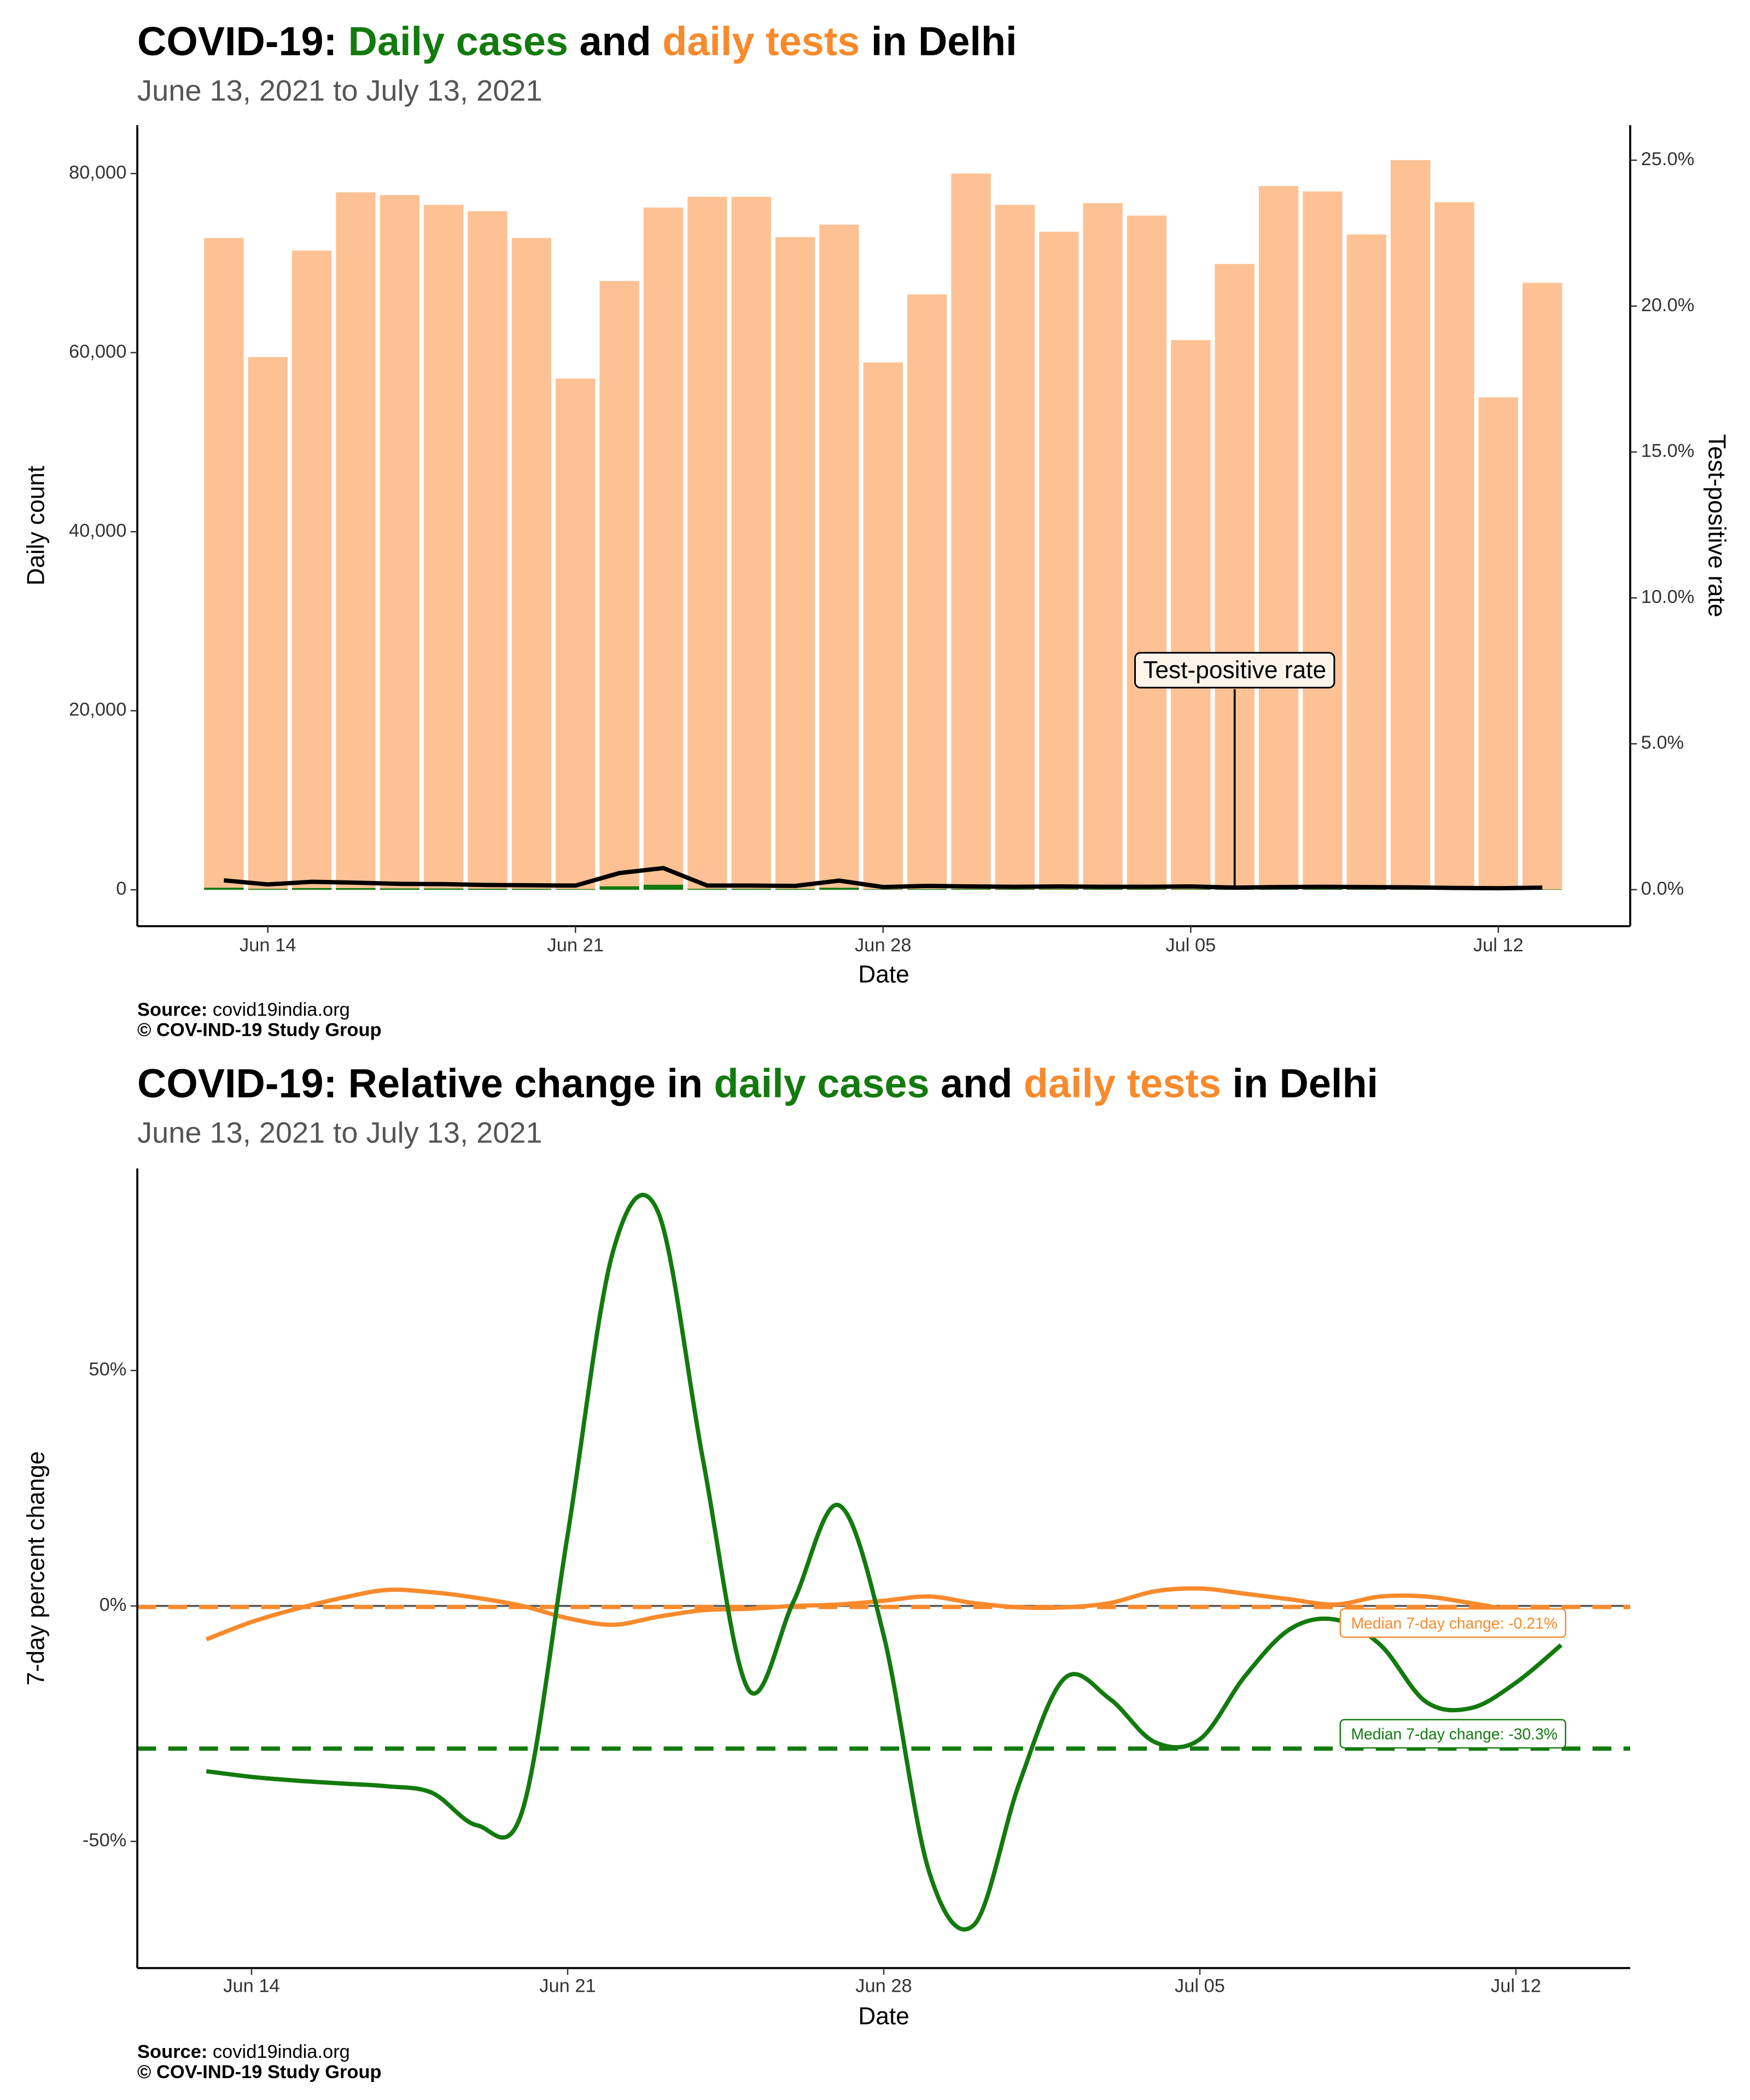  Describe the element at coordinates (1668, 159) in the screenshot. I see `y2-tick-label: 25.0%` at that location.